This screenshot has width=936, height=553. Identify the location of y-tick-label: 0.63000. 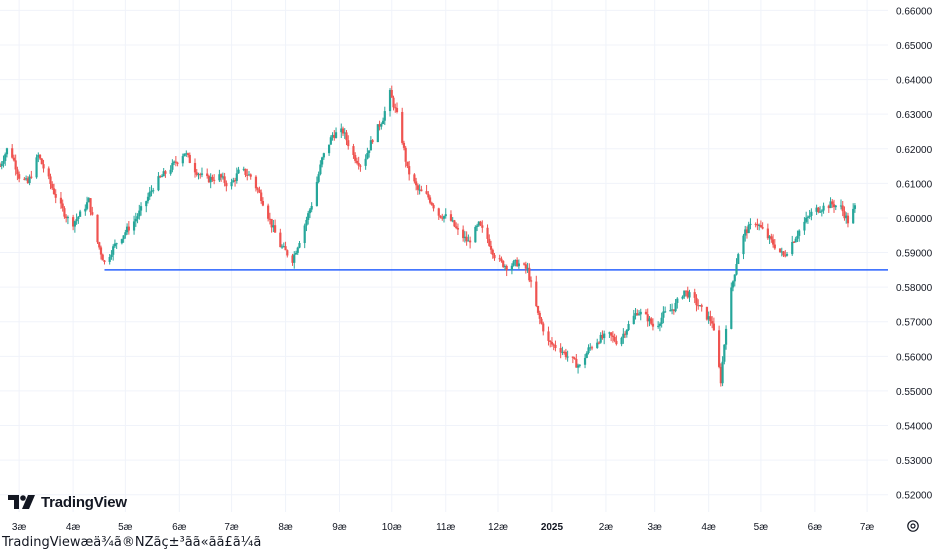
(914, 115).